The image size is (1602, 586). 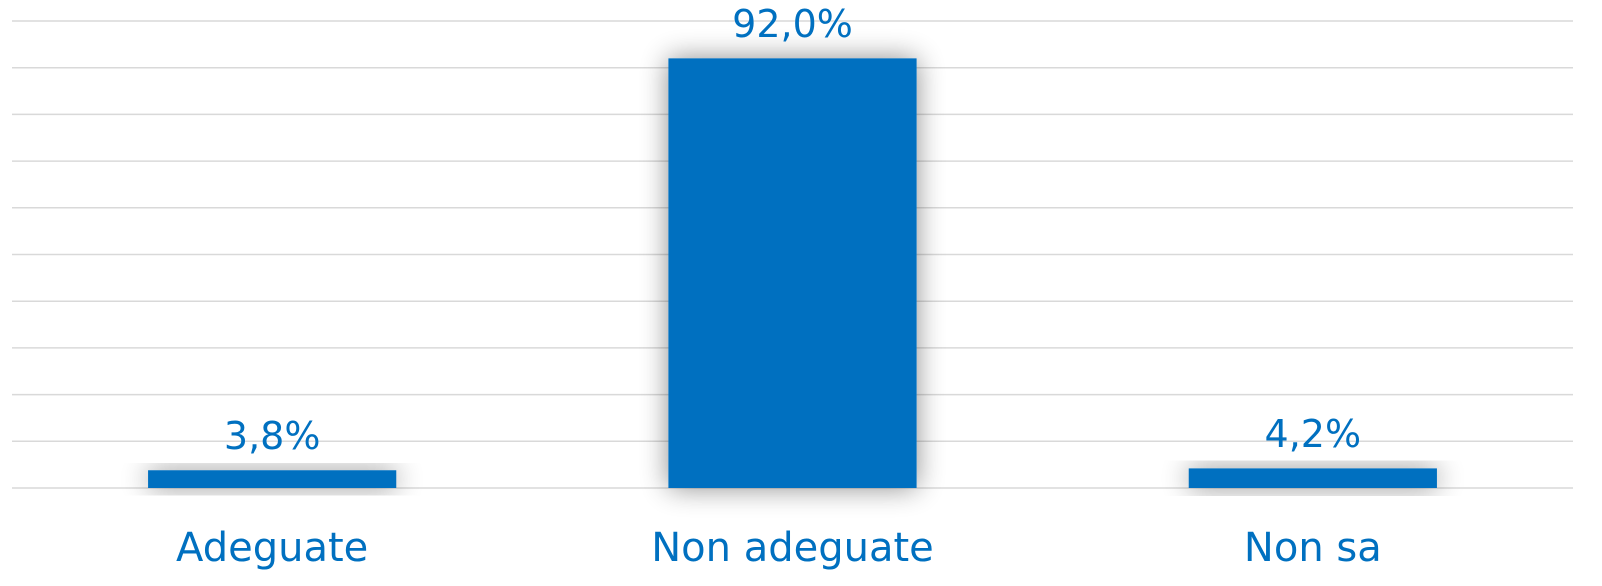 What do you see at coordinates (792, 24) in the screenshot?
I see `value-label: 92,0%` at bounding box center [792, 24].